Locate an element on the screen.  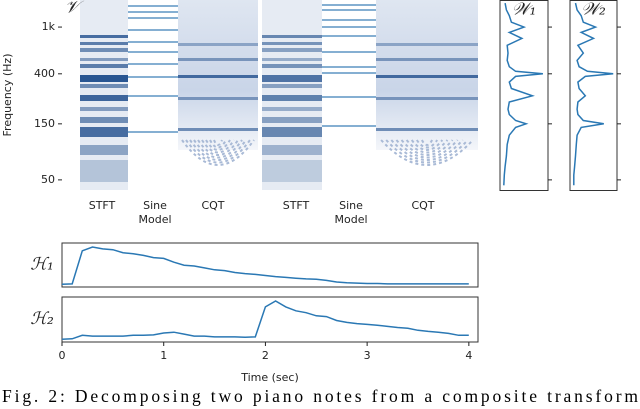
template-label: 𝒲₂ is located at coordinates (593, 10).